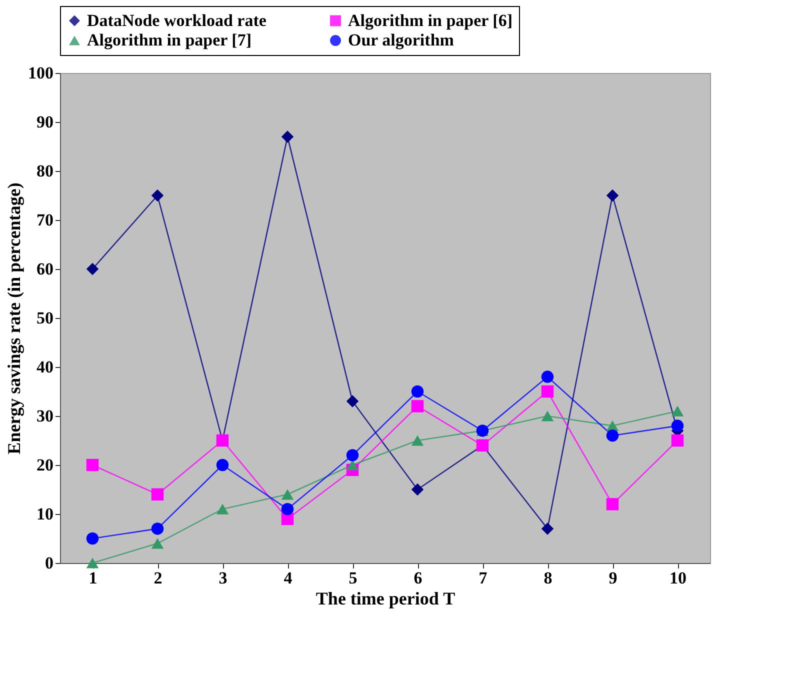  Describe the element at coordinates (45, 220) in the screenshot. I see `y-tick-label: 70` at that location.